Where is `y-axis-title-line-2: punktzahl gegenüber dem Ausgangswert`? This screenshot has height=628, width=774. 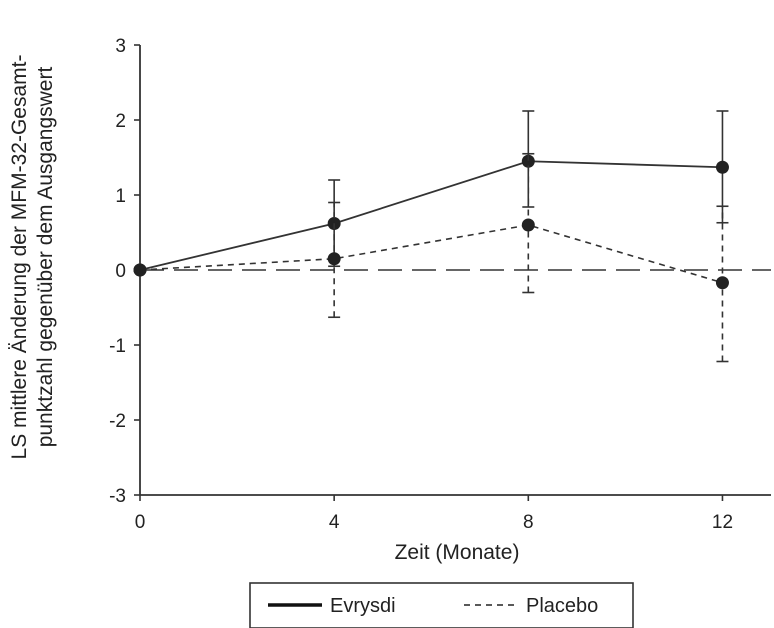 y-axis-title-line-2: punktzahl gegenüber dem Ausgangswert is located at coordinates (45, 257).